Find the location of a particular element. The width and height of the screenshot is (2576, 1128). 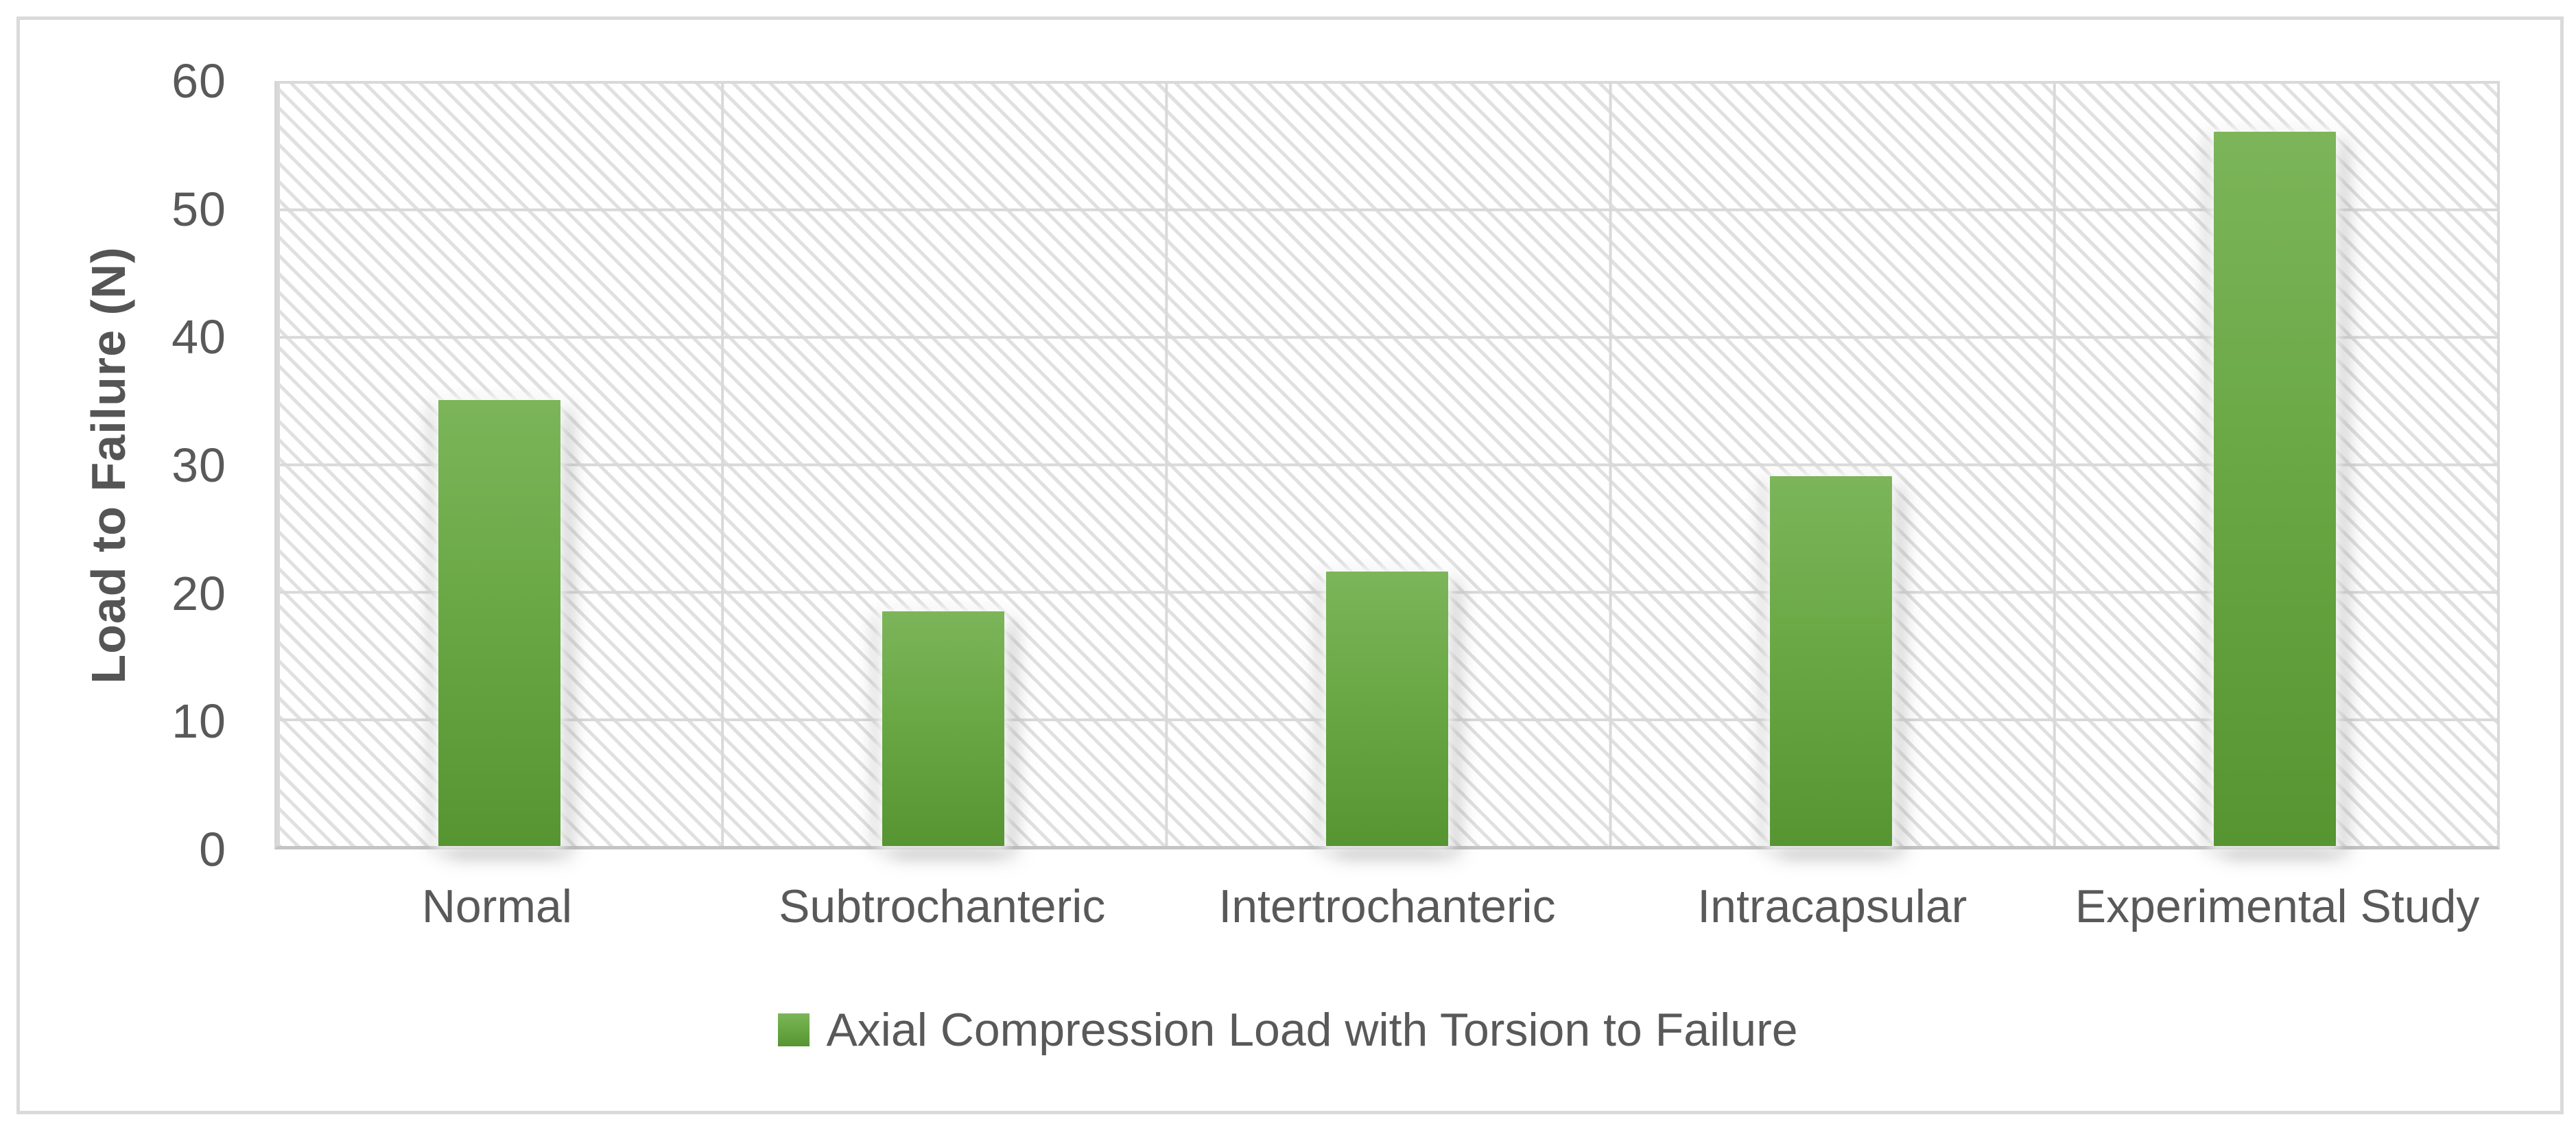

legend-swatch-icon is located at coordinates (794, 1029).